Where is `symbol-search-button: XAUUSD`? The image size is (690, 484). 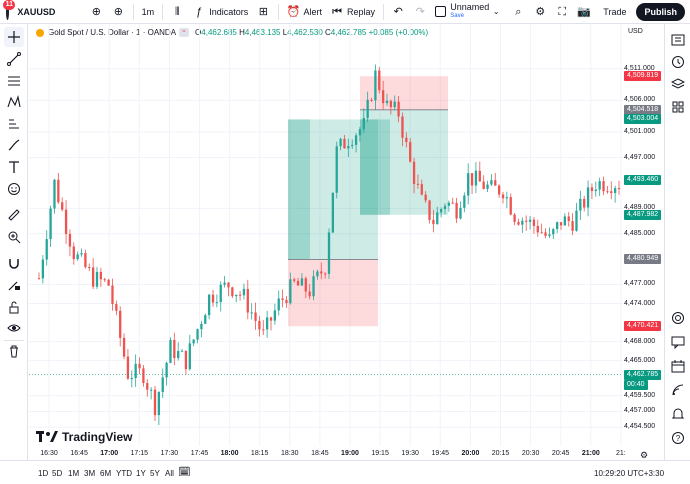 symbol-search-button: XAUUSD is located at coordinates (36, 11).